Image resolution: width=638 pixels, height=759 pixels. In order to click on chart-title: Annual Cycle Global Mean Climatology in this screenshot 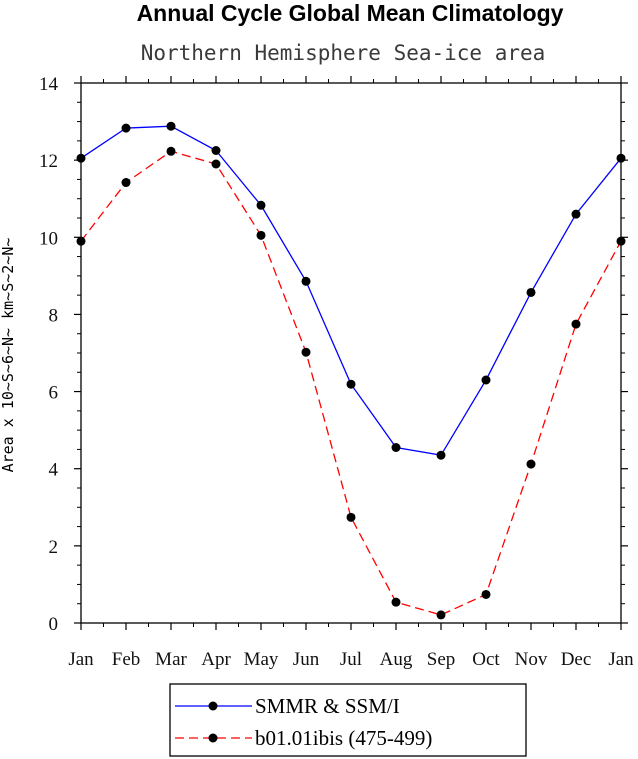, I will do `click(350, 13)`.